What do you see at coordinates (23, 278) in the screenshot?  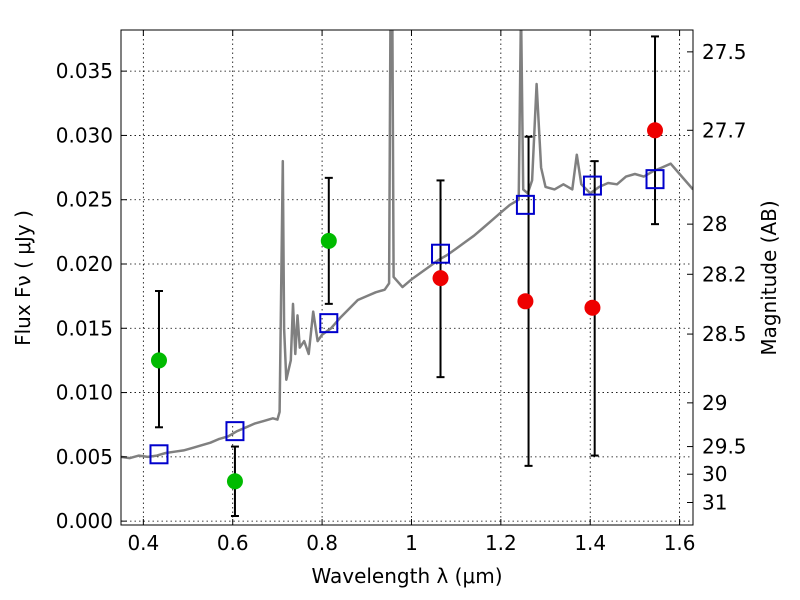 I see `y-axis-title: Flux Fν ( μJy )` at bounding box center [23, 278].